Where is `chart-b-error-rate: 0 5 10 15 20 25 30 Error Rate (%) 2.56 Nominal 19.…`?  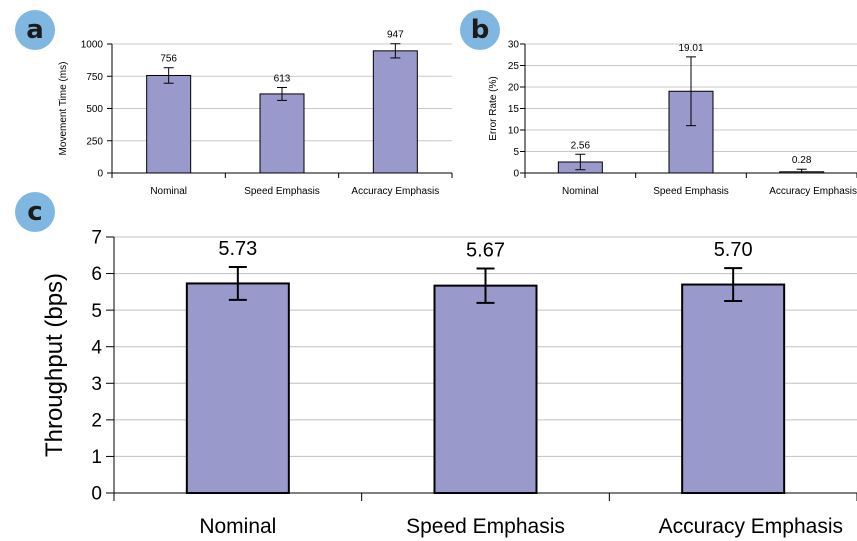
chart-b-error-rate: 0 5 10 15 20 25 30 Error Rate (%) 2.56 Nominal 19.… is located at coordinates (672, 118).